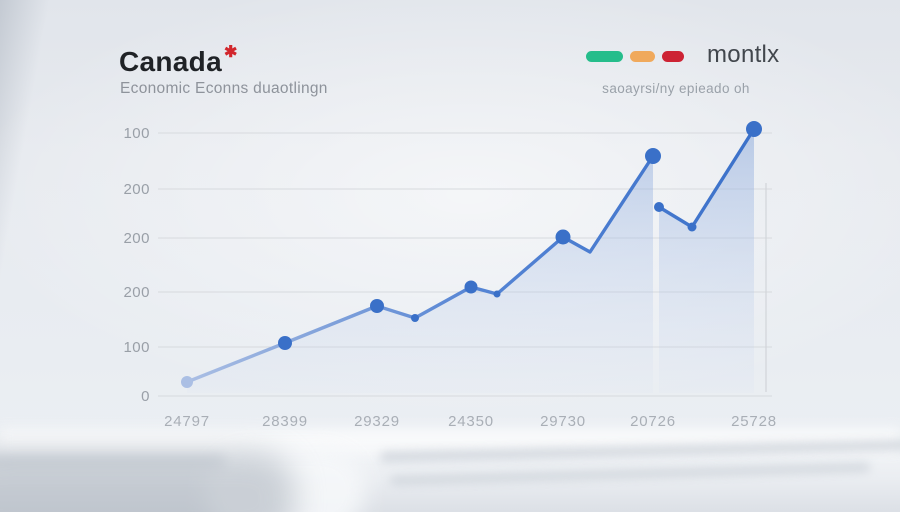  Describe the element at coordinates (230, 52) in the screenshot. I see `maple-leaf-mark-icon: ✱` at that location.